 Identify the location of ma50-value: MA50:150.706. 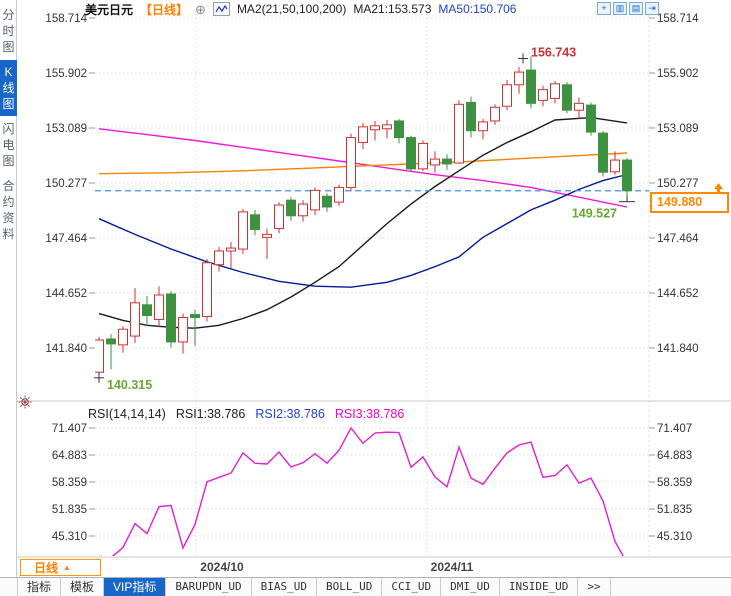
(477, 9).